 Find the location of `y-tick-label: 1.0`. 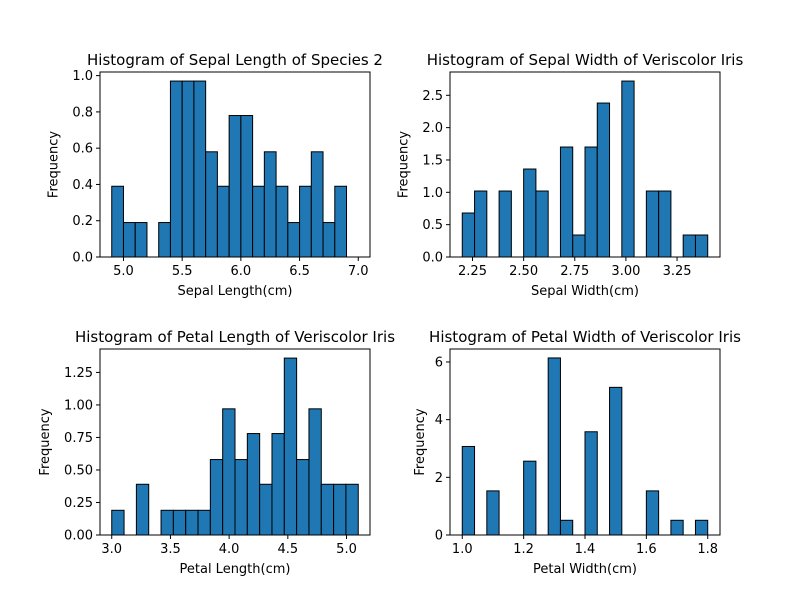

y-tick-label: 1.0 is located at coordinates (432, 193).